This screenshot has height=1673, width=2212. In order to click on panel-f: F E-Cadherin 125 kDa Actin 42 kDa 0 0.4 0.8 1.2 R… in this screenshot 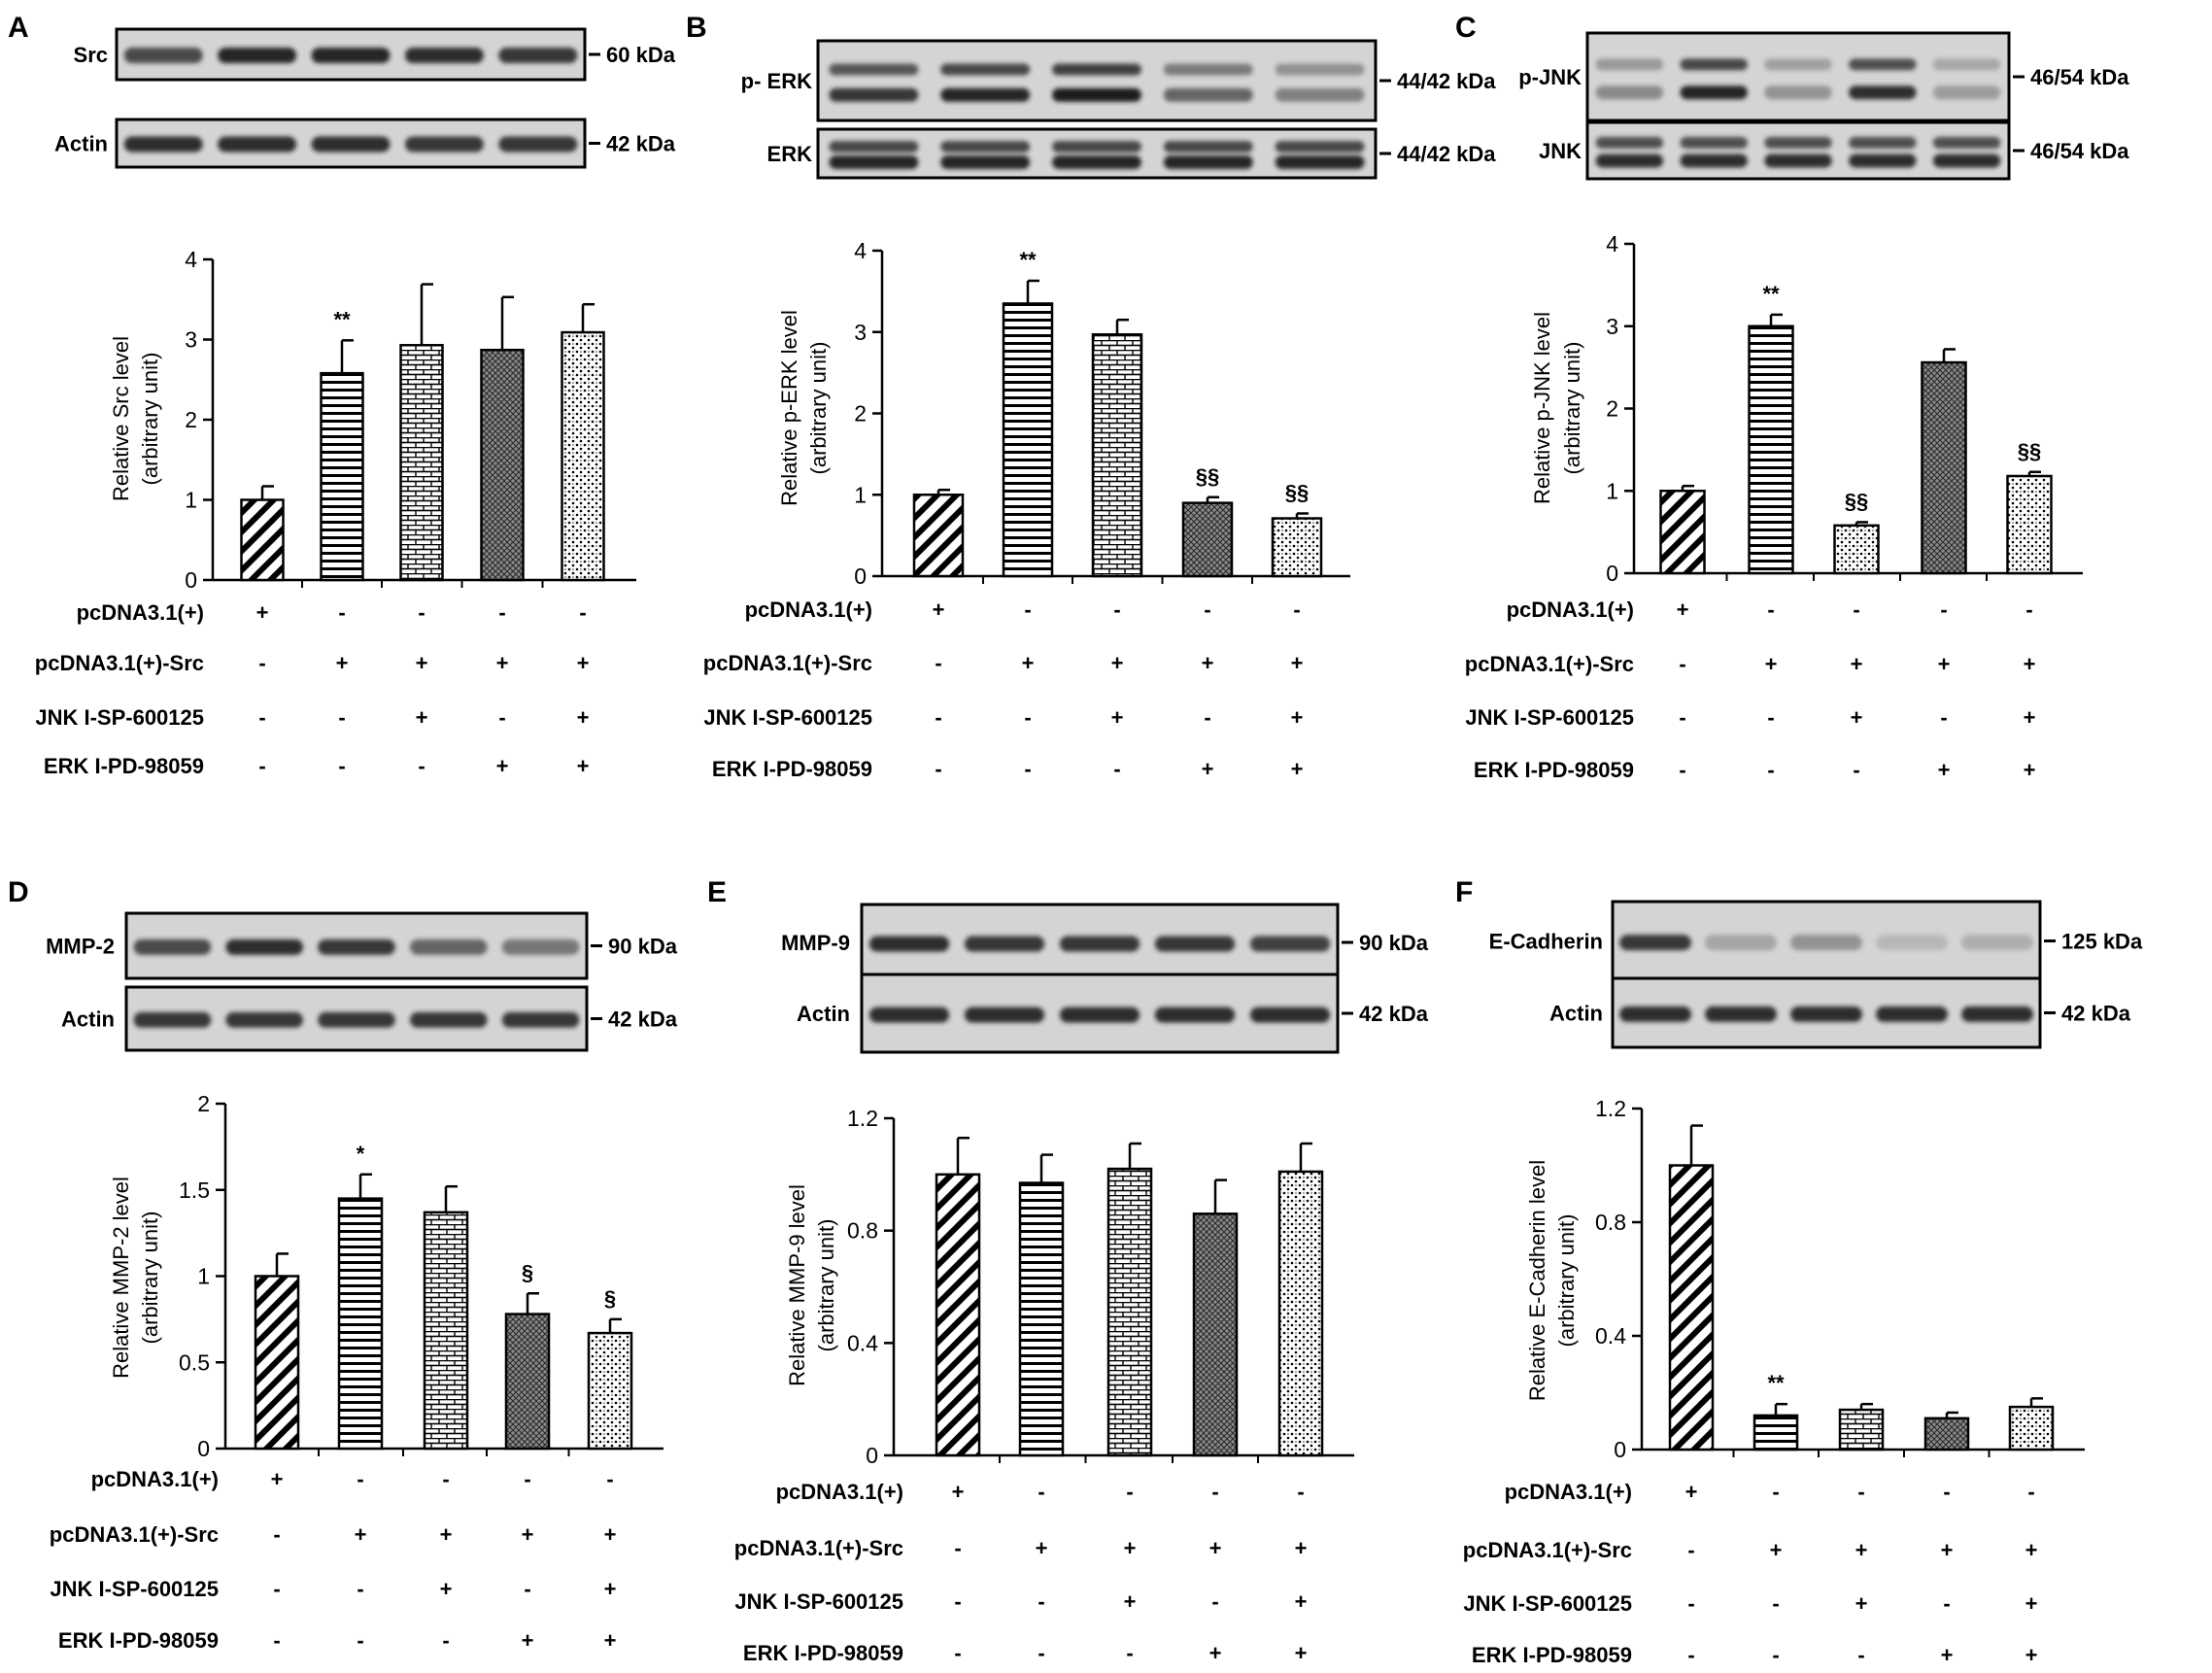, I will do `click(1799, 1271)`.